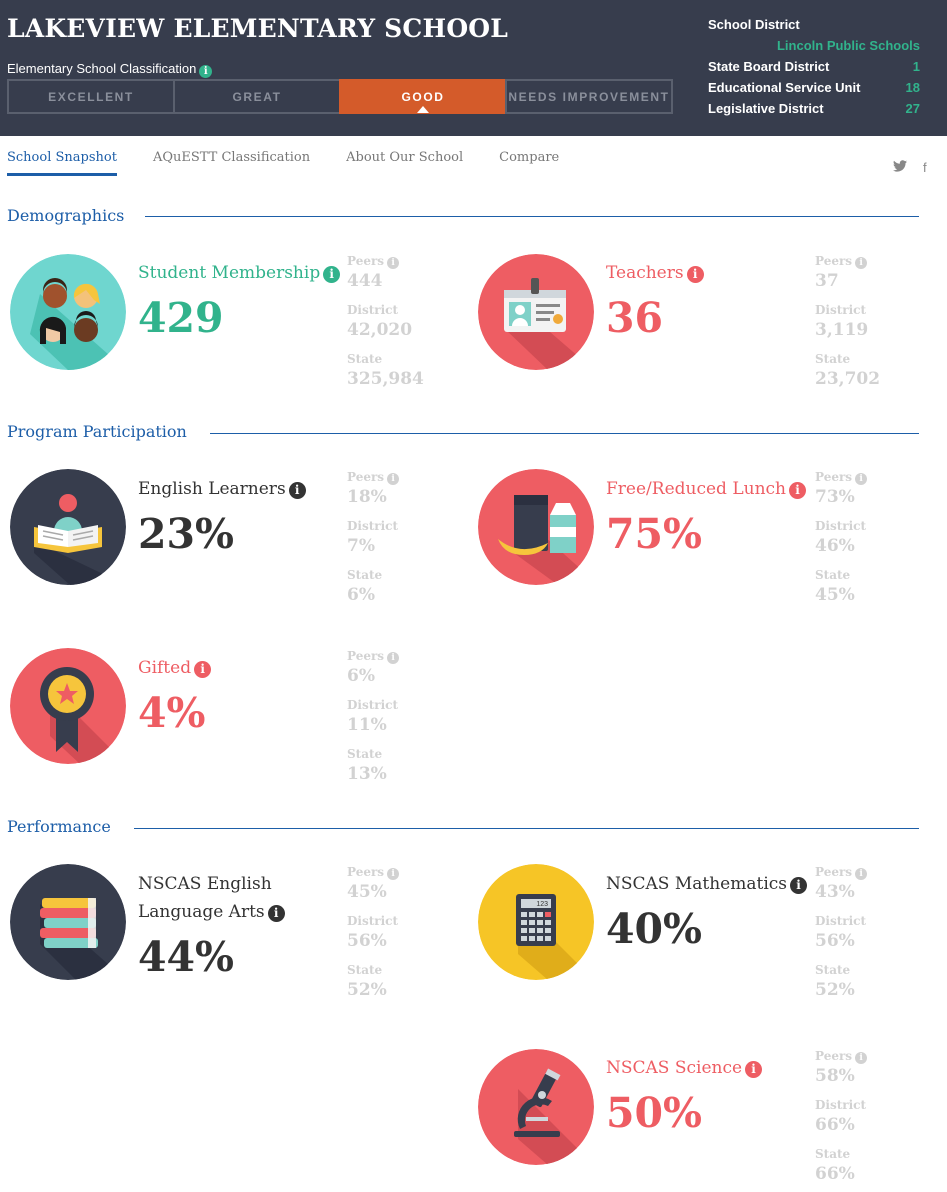 The width and height of the screenshot is (947, 1192). I want to click on ela-label: NSCAS English Language Arts i, so click(211, 898).